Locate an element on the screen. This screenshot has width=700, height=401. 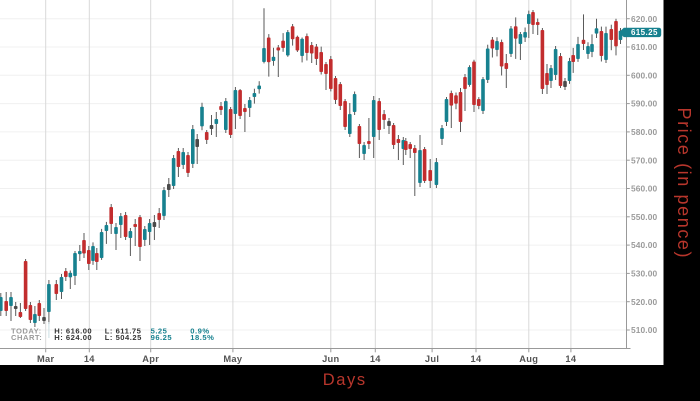
svg-text: Jun is located at coordinates (330, 359).